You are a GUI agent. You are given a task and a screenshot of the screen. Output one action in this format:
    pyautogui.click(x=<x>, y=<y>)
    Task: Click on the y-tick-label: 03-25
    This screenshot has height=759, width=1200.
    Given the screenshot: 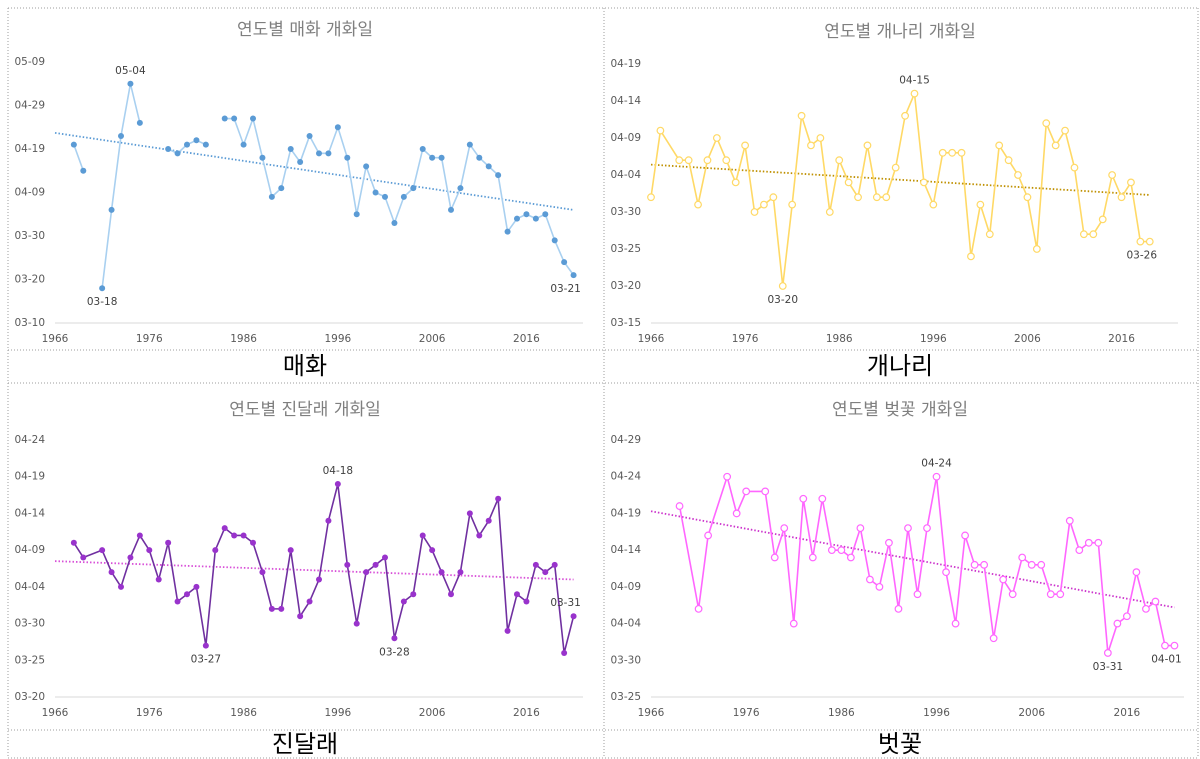 What is the action you would take?
    pyautogui.click(x=625, y=249)
    